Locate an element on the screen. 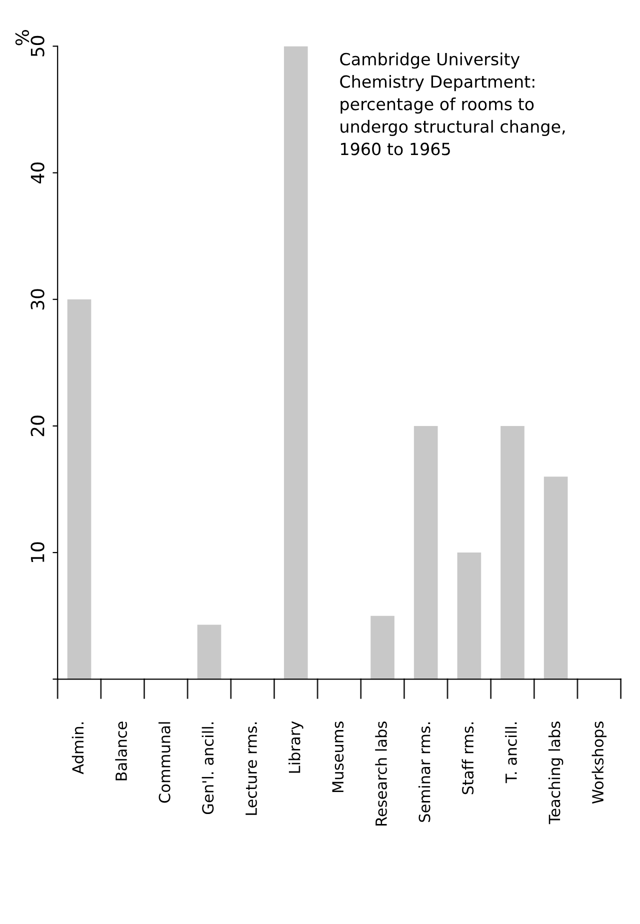 This screenshot has width=640, height=924. x-tick-label: Communal is located at coordinates (164, 762).